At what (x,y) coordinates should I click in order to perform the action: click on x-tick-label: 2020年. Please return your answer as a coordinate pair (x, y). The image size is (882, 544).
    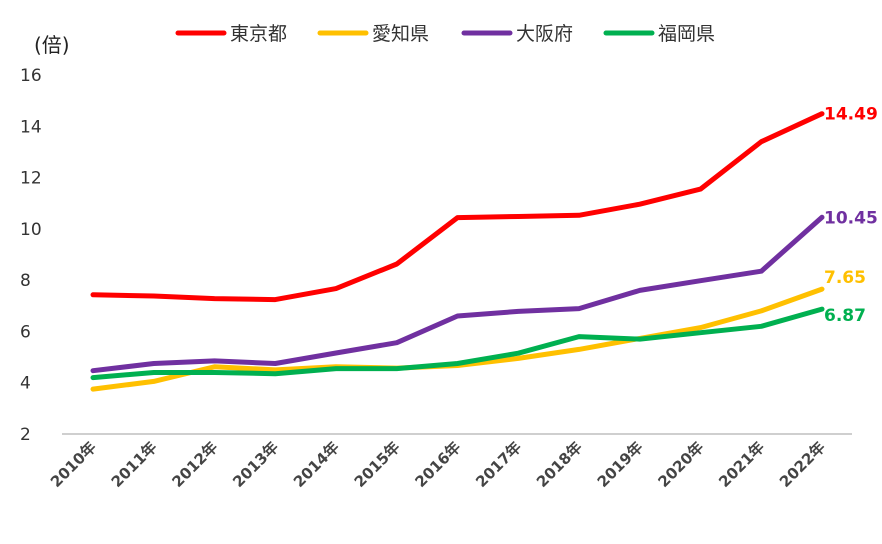
    Looking at the image, I should click on (680, 464).